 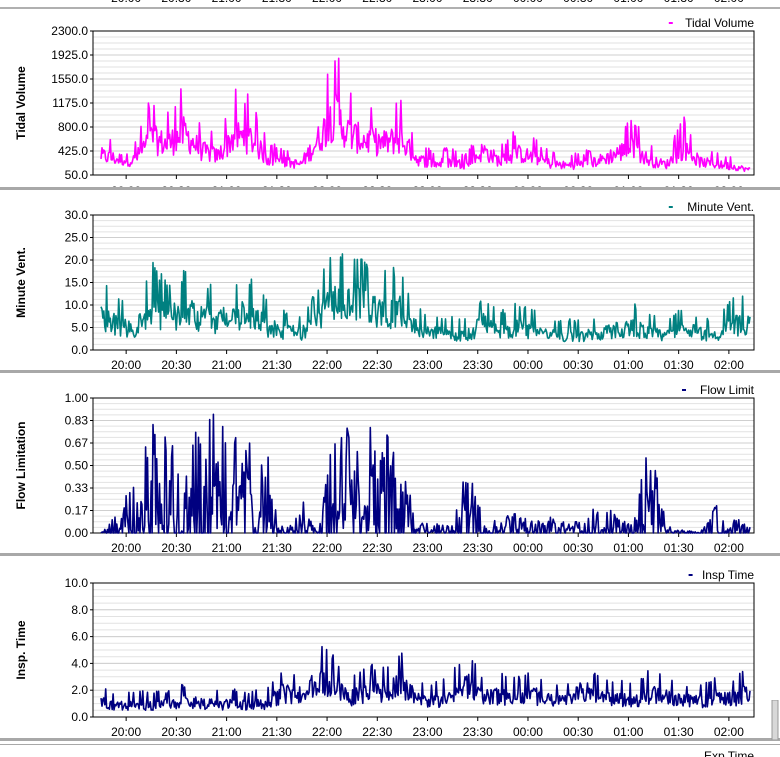 I want to click on legend: Tidal Volume, so click(x=711, y=23).